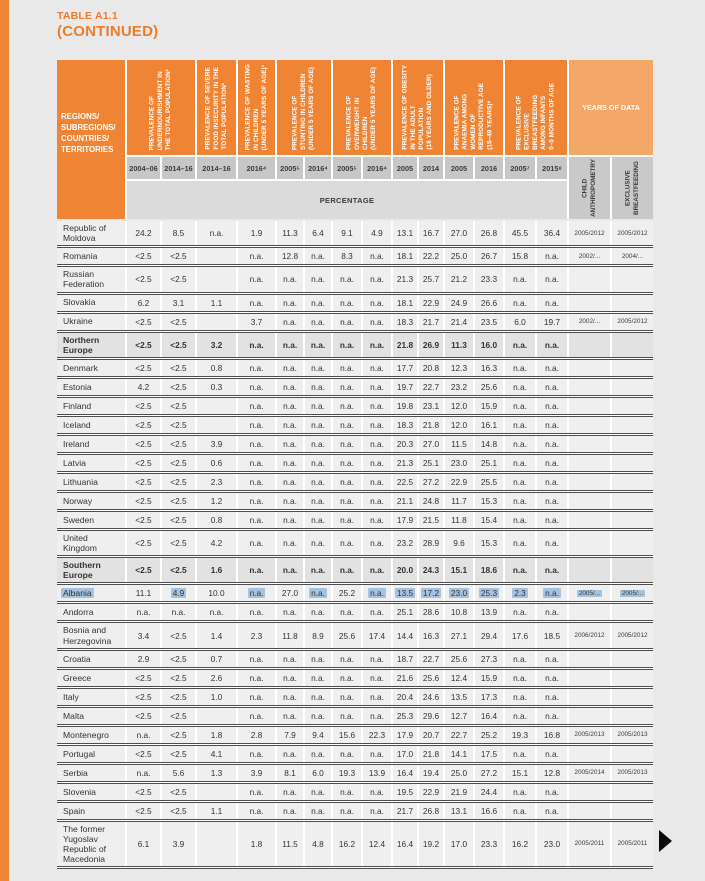 Image resolution: width=705 pixels, height=881 pixels. I want to click on cell-obesity-2014: 24.6, so click(431, 696).